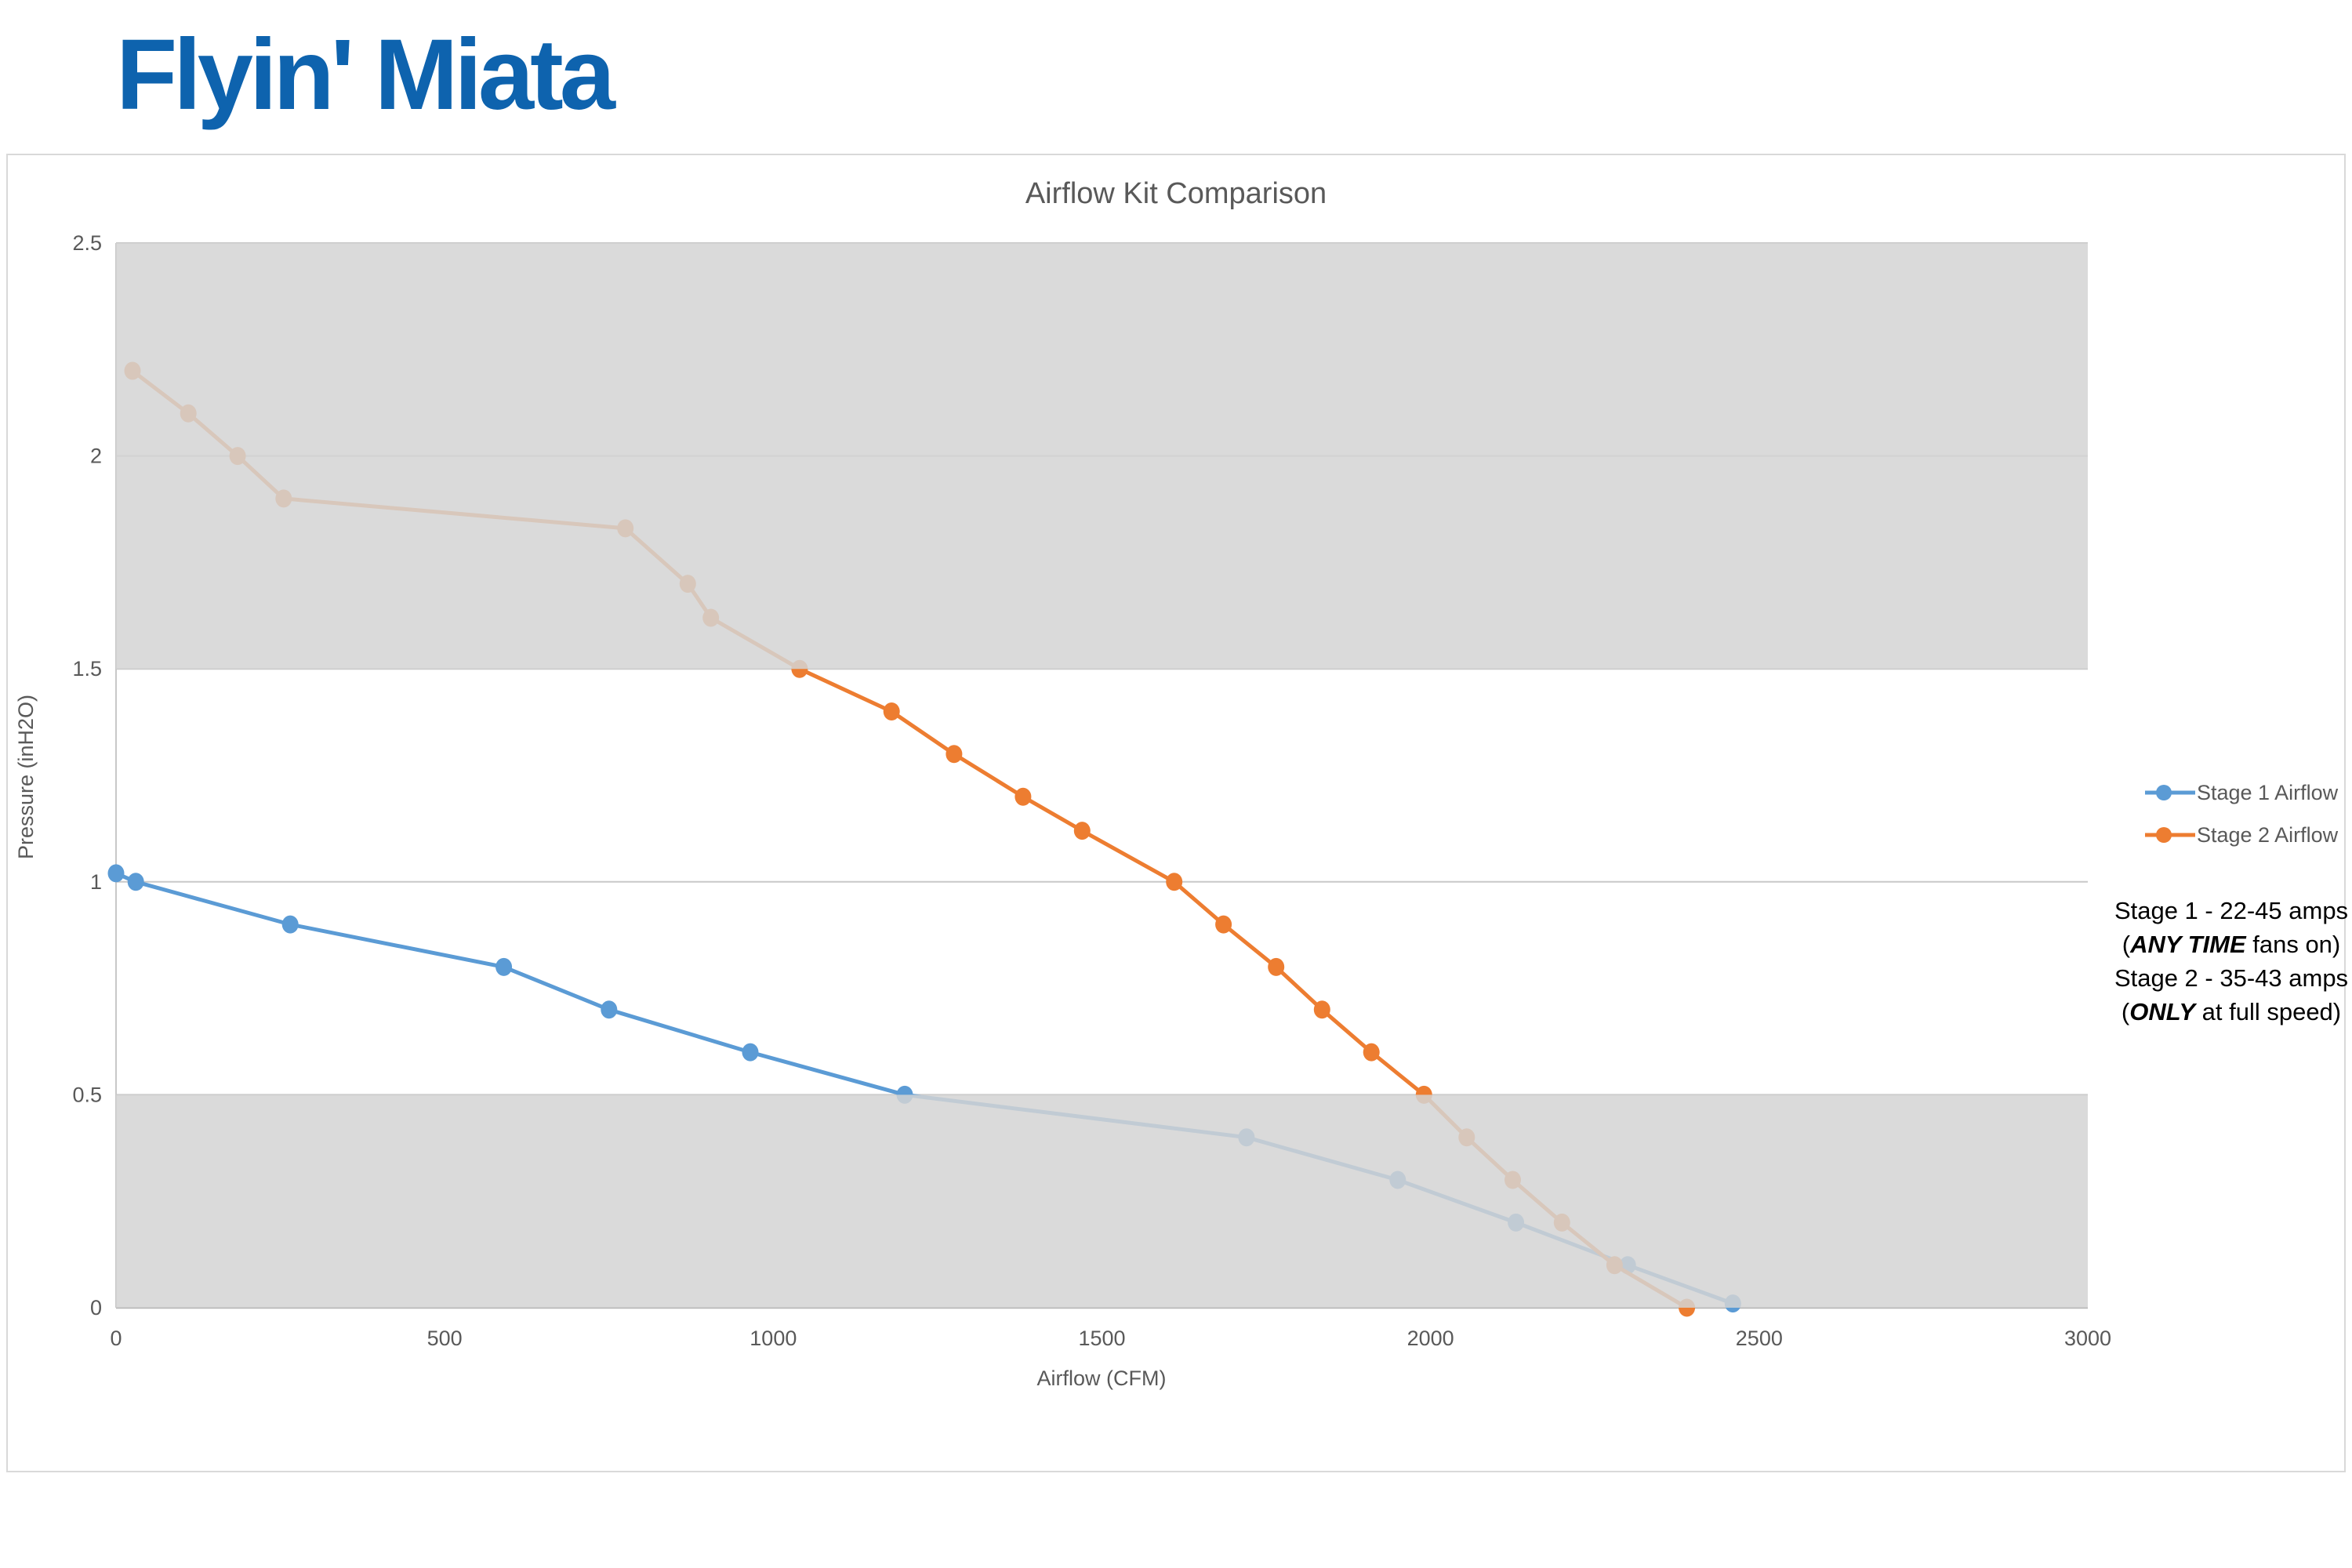  Describe the element at coordinates (1101, 1378) in the screenshot. I see `x-axis-title: Airflow (CFM)` at that location.